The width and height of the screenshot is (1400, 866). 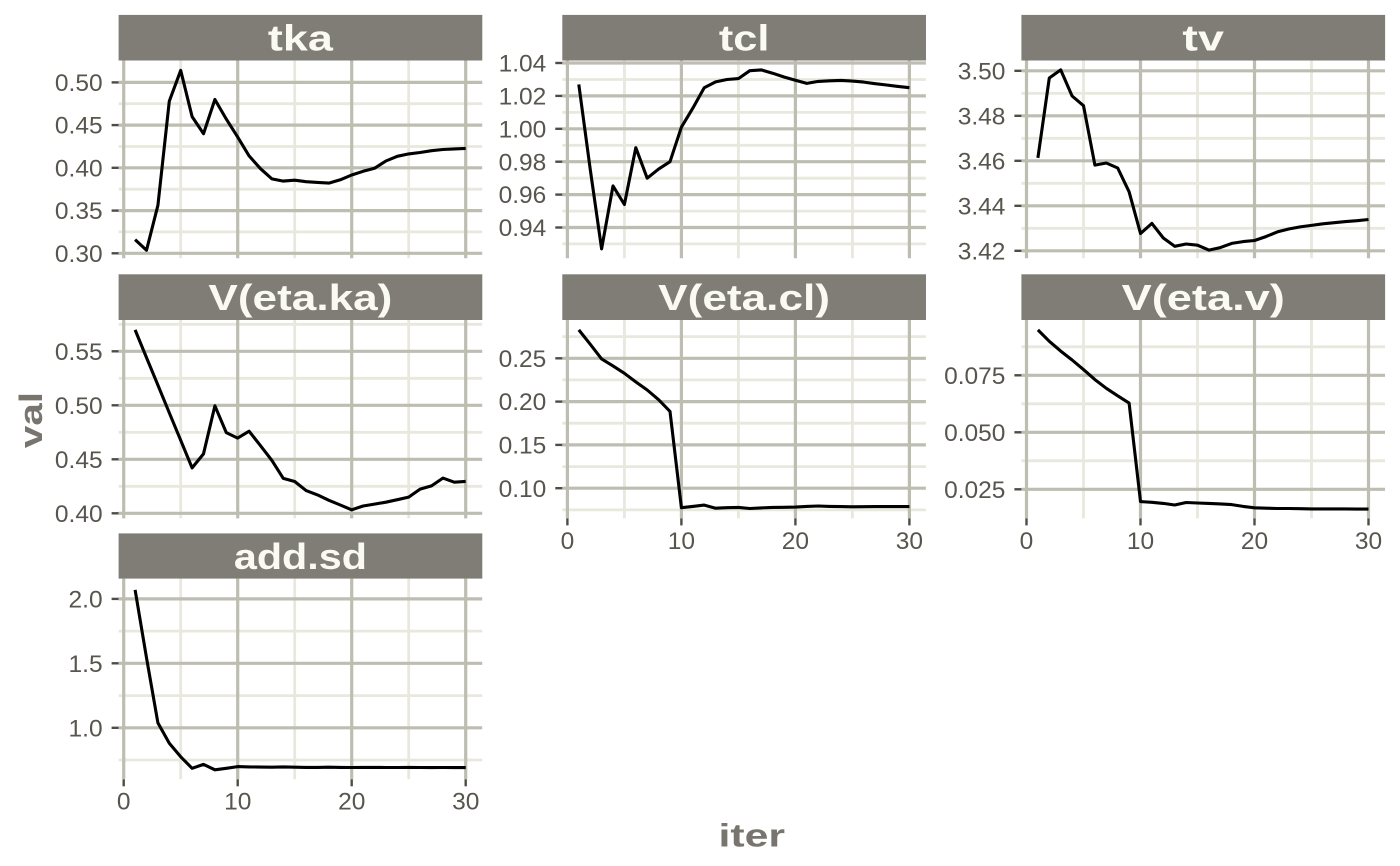 What do you see at coordinates (523, 359) in the screenshot?
I see `svg-text: 0.25` at bounding box center [523, 359].